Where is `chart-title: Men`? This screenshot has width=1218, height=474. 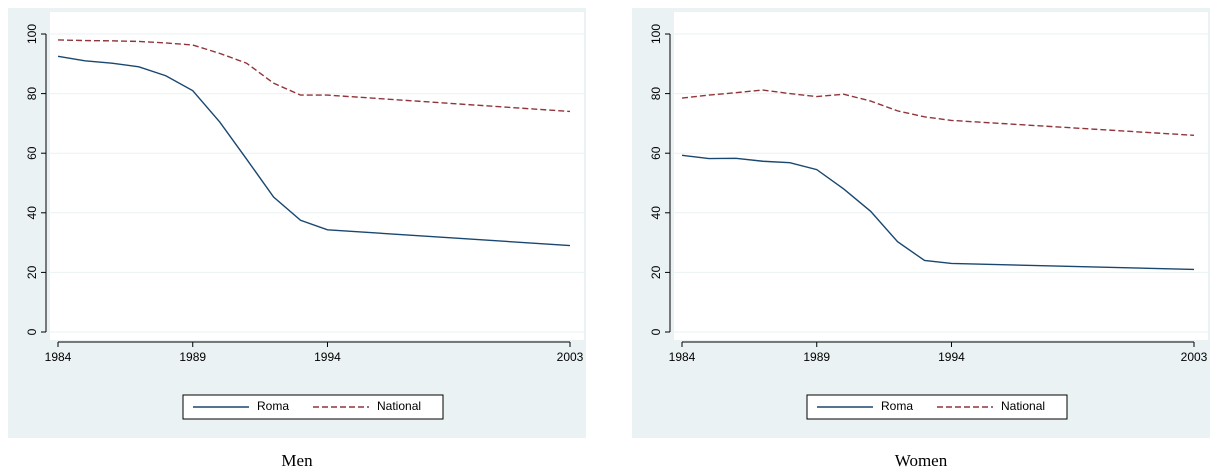 chart-title: Men is located at coordinates (297, 460).